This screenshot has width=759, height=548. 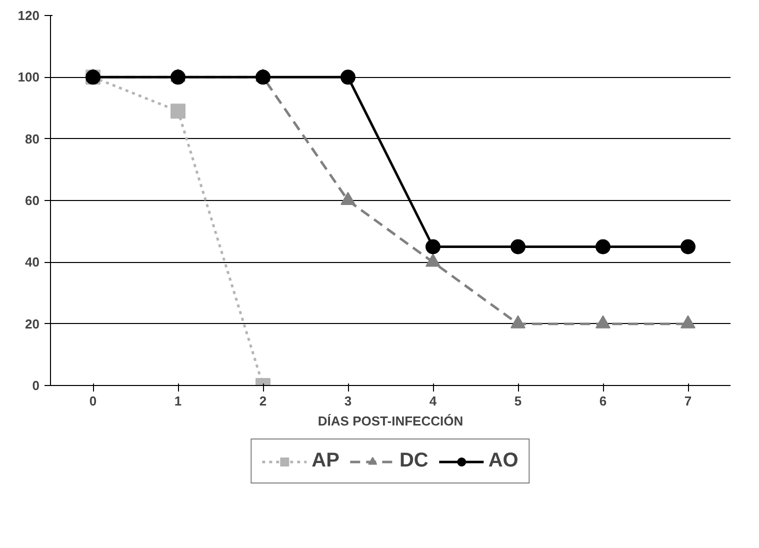 What do you see at coordinates (433, 401) in the screenshot?
I see `x-tick-label: 4` at bounding box center [433, 401].